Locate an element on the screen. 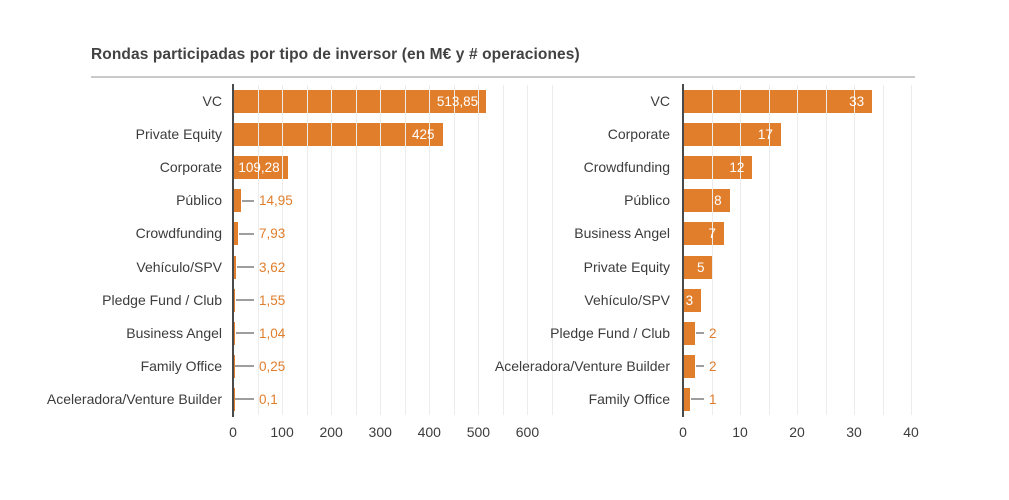  value-label: 12 is located at coordinates (737, 168).